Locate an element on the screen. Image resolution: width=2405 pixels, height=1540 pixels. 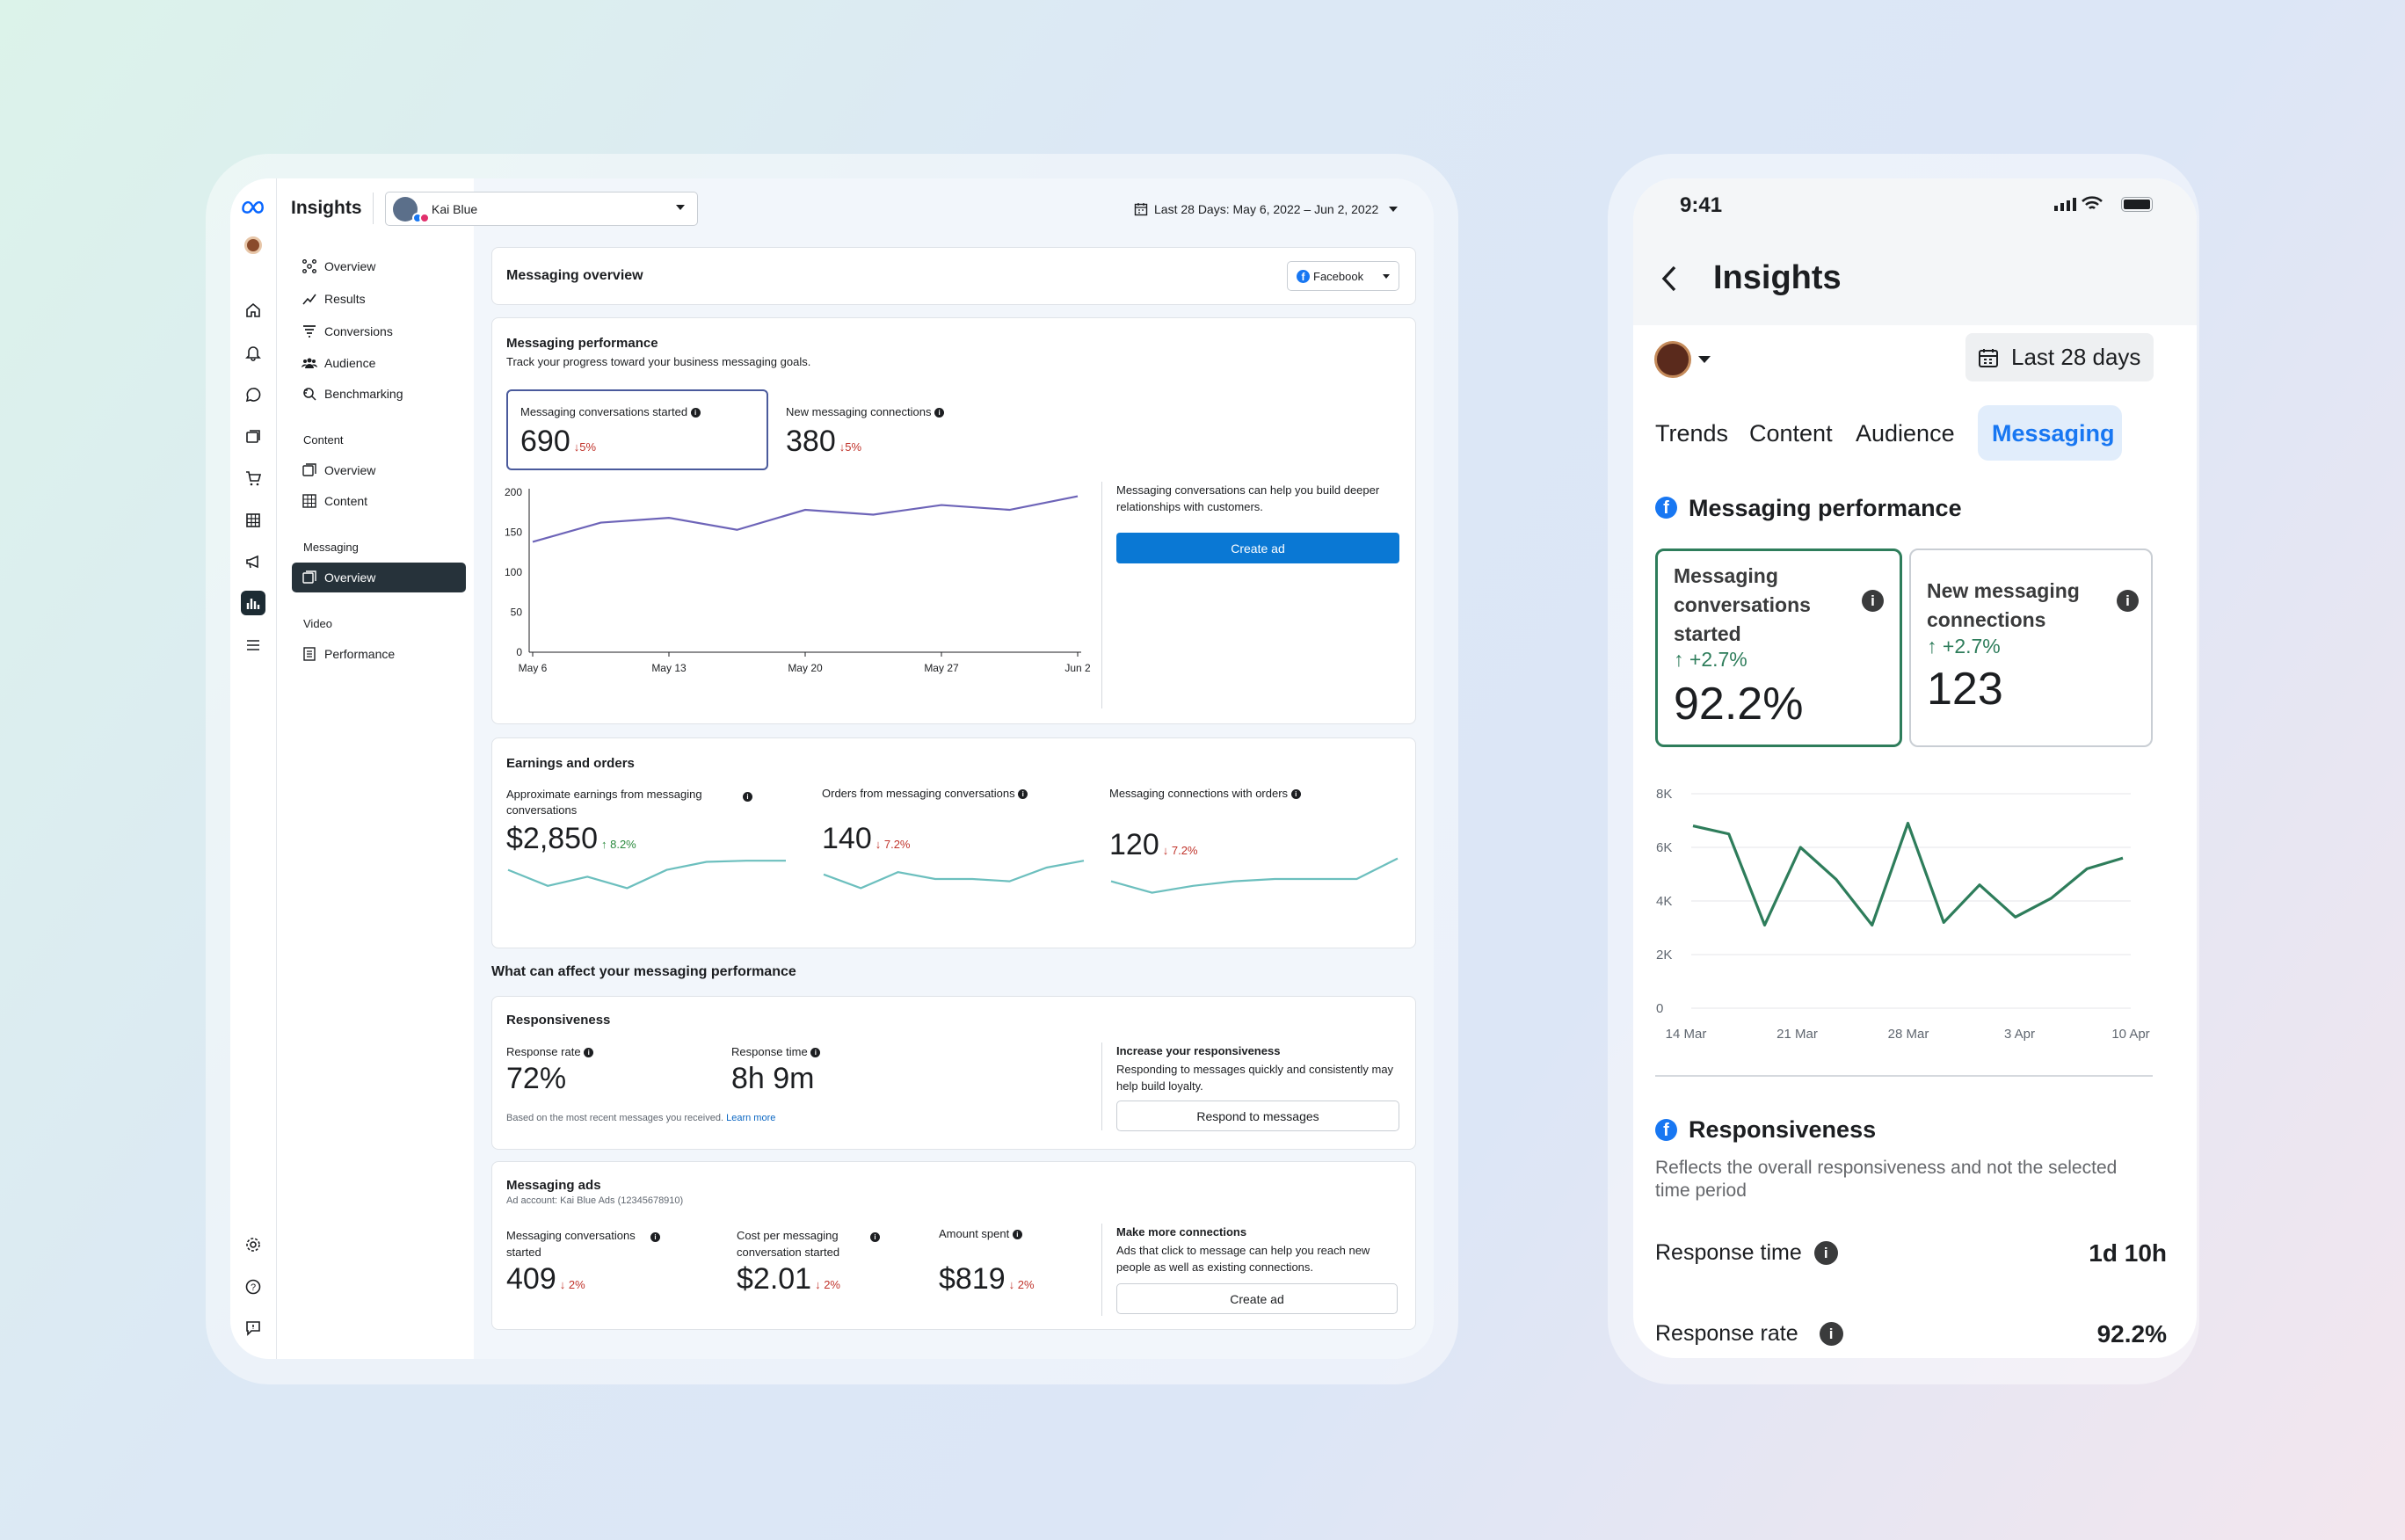
x-tick-label: 21 Mar is located at coordinates (1797, 1034).